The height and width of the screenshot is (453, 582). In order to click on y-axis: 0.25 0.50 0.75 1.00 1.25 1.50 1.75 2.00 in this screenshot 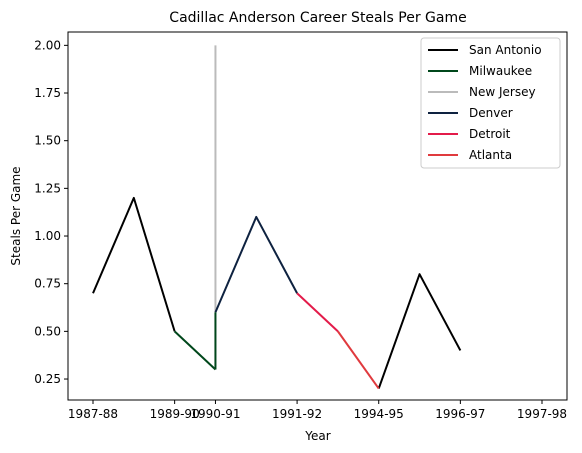, I will do `click(51, 212)`.